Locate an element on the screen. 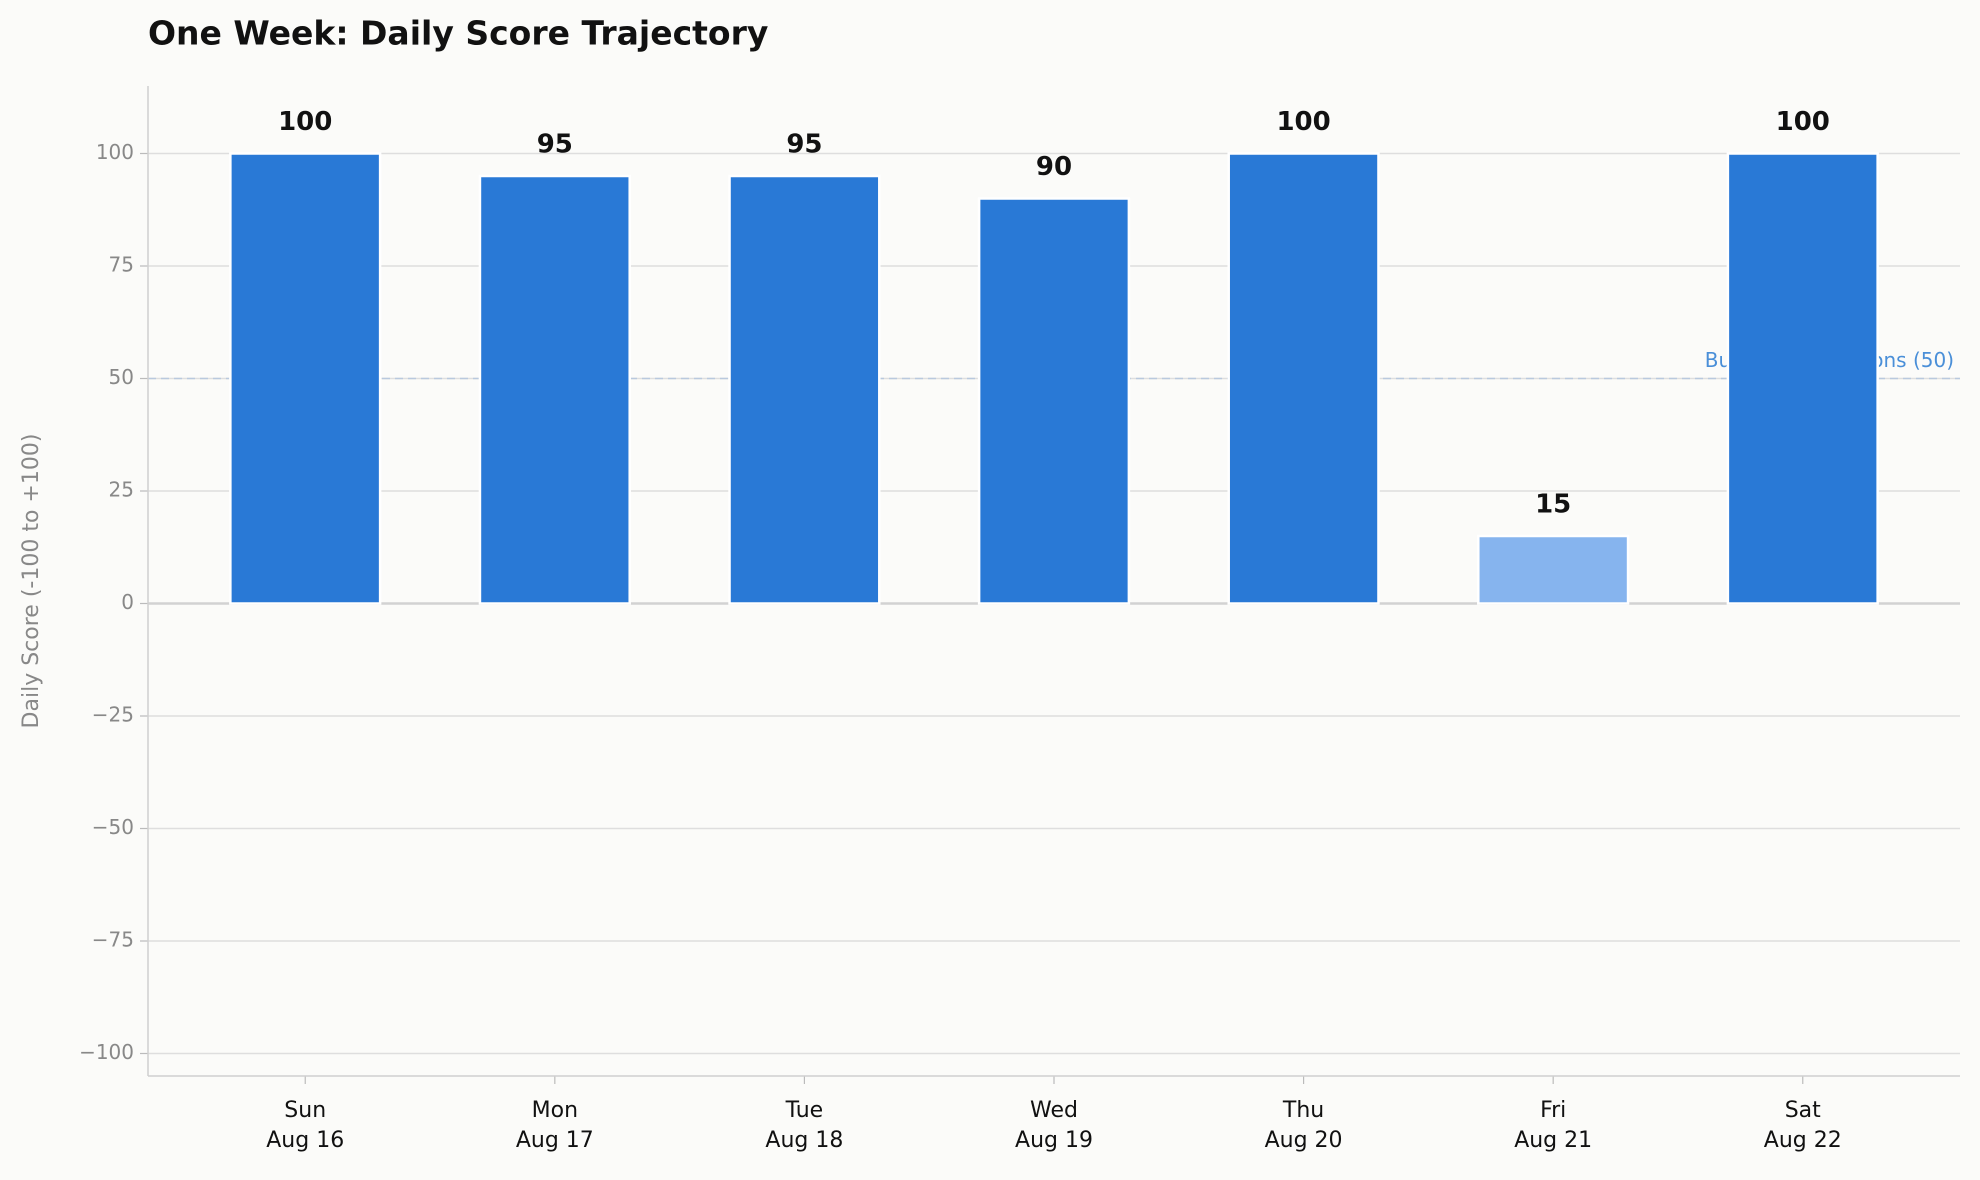  y-tick-label: 0 is located at coordinates (127, 602).